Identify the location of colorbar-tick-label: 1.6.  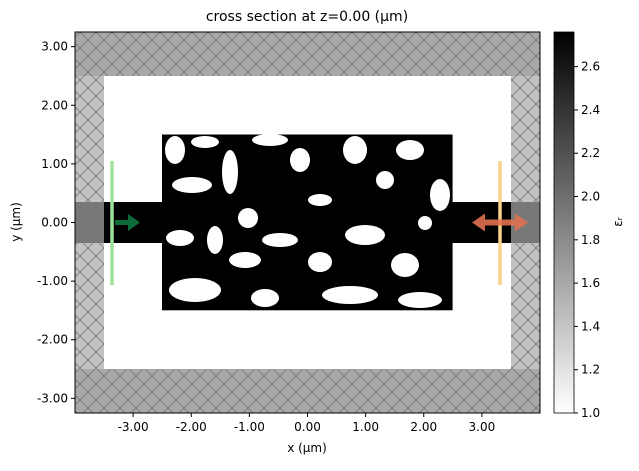
(590, 283).